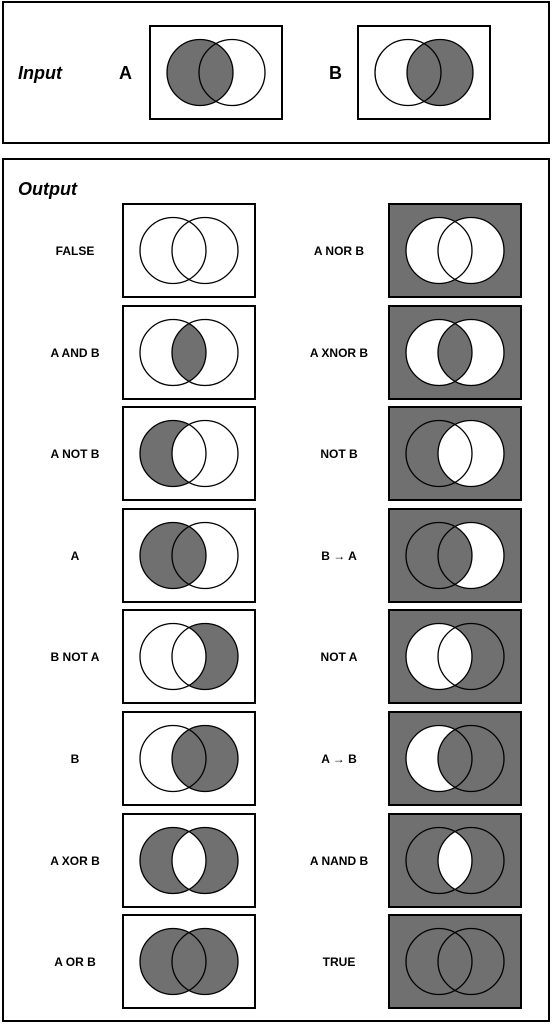  What do you see at coordinates (339, 961) in the screenshot?
I see `label-right-7: TRUE` at bounding box center [339, 961].